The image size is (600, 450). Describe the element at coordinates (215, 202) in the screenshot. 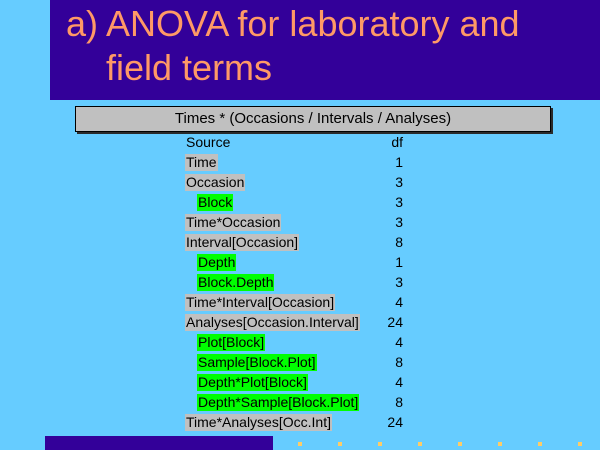

I see `source-cell: Block` at that location.